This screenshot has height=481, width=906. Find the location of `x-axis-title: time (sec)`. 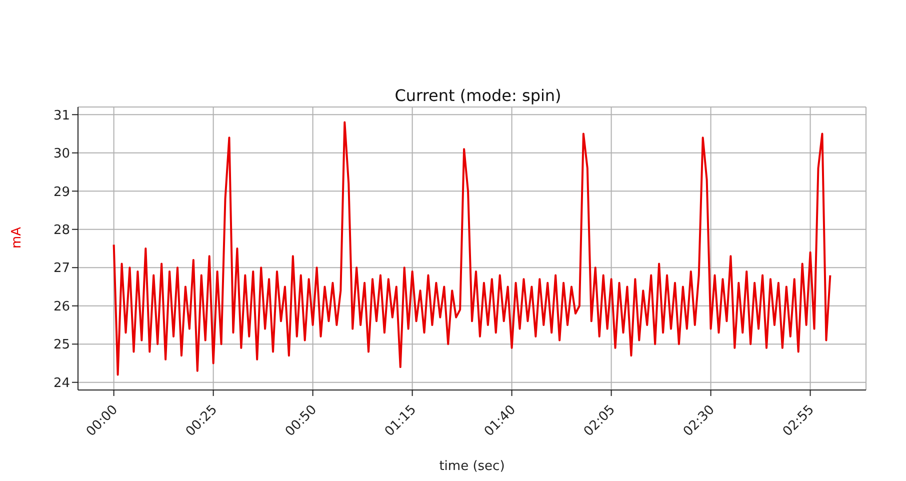

x-axis-title: time (sec) is located at coordinates (472, 466).